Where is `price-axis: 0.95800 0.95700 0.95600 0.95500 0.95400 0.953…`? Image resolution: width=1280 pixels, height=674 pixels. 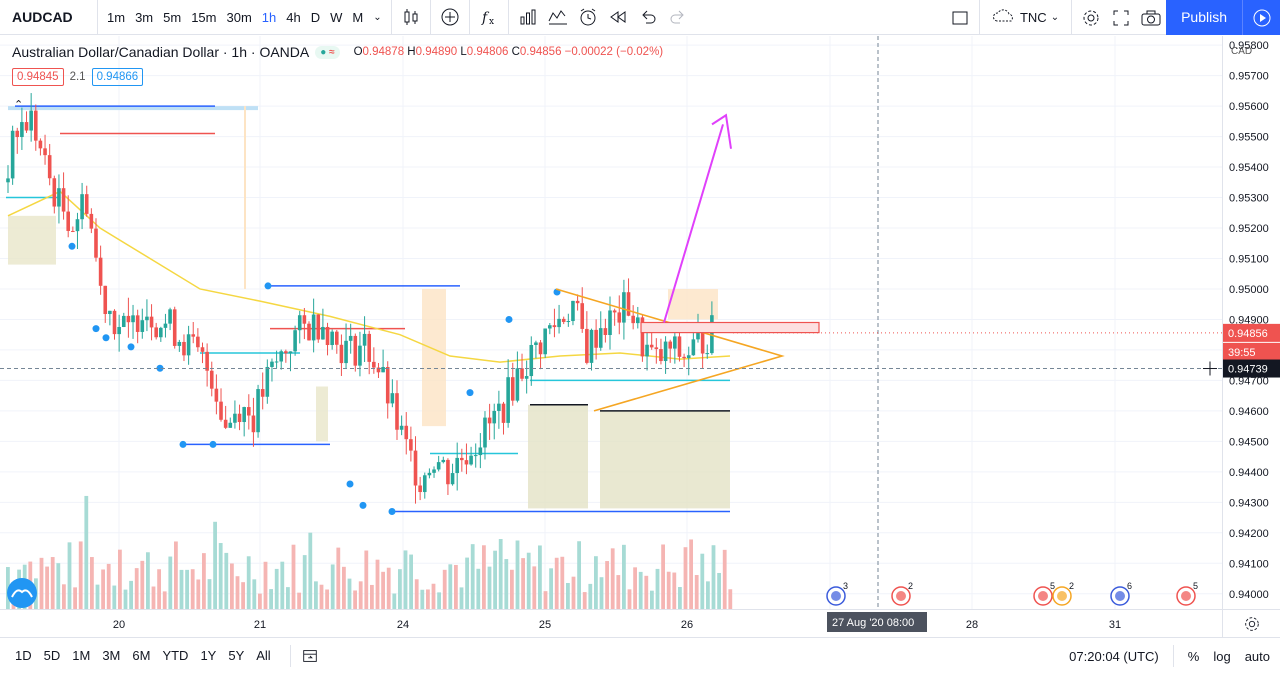
price-axis: 0.95800 0.95700 0.95600 0.95500 0.95400 0.953… is located at coordinates (1251, 322).